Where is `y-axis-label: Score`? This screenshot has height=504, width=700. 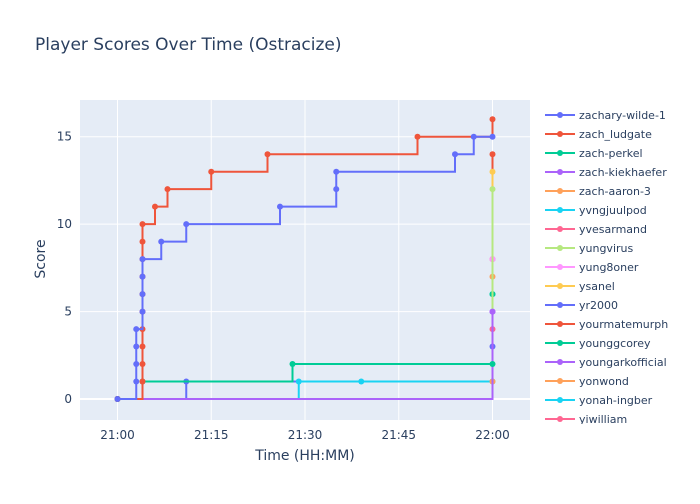
y-axis-label: Score is located at coordinates (41, 258).